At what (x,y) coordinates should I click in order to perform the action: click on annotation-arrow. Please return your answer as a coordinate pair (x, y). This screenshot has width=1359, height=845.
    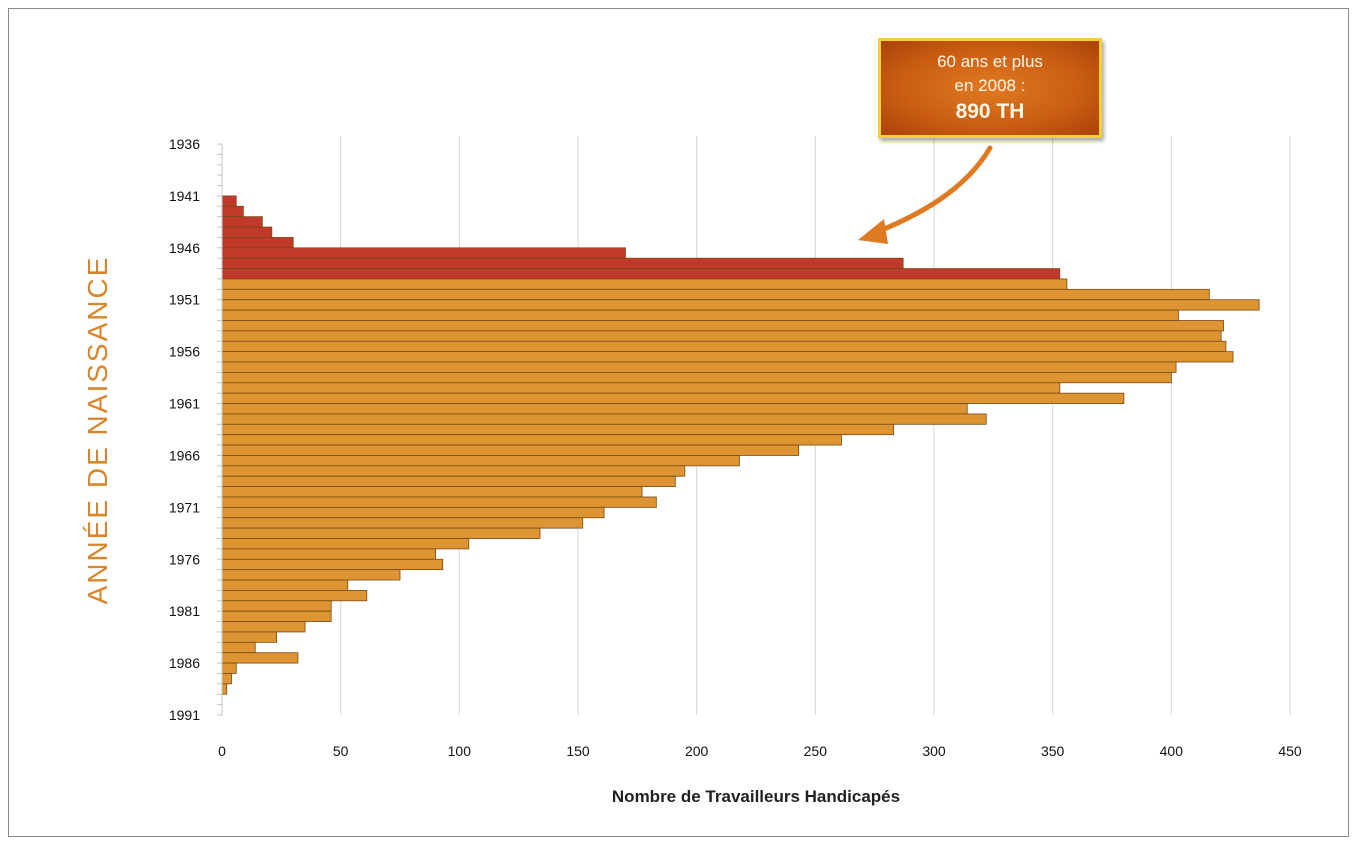
    Looking at the image, I should click on (925, 194).